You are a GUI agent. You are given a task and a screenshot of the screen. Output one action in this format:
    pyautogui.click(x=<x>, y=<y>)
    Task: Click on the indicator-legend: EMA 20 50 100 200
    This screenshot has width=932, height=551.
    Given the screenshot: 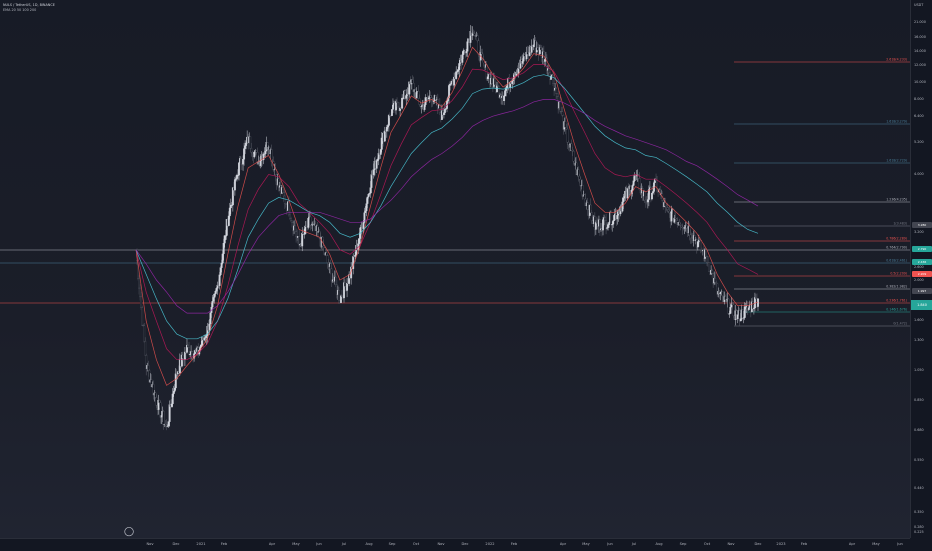 What is the action you would take?
    pyautogui.click(x=20, y=10)
    